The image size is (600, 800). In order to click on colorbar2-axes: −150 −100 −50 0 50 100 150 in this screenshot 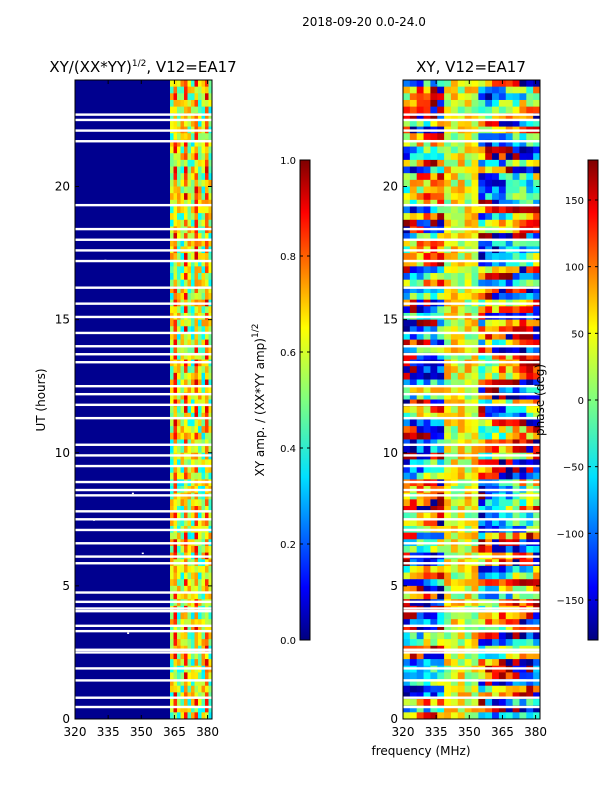, I will do `click(577, 401)`.